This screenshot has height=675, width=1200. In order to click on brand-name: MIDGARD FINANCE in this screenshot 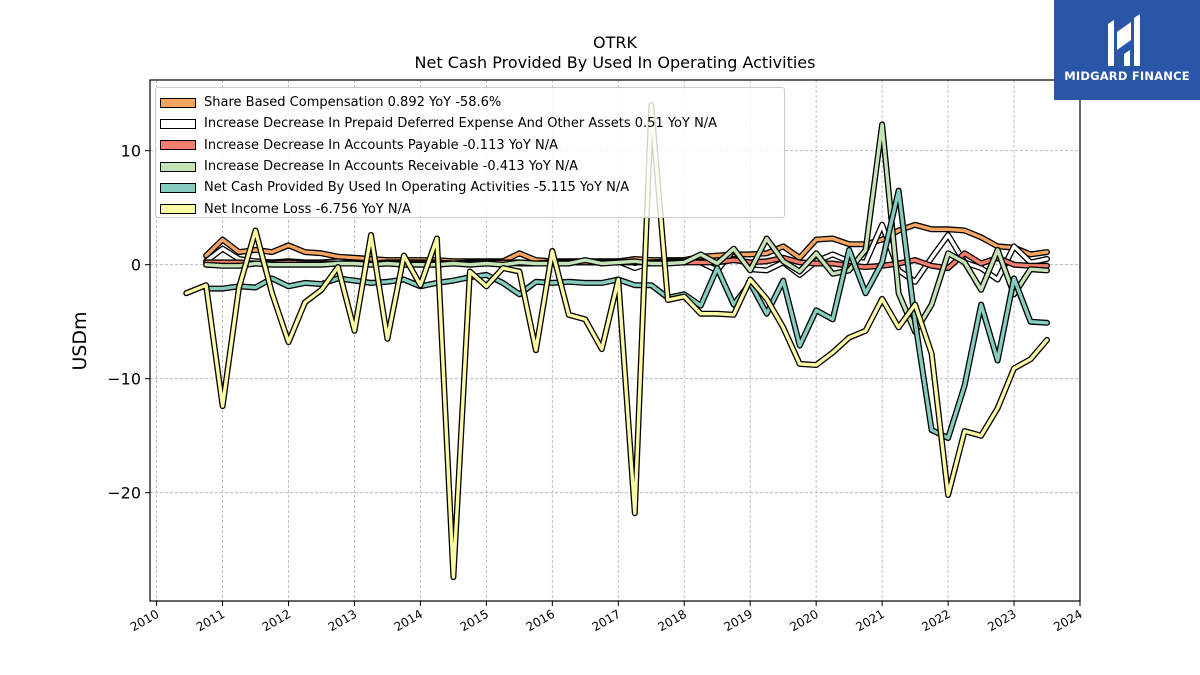, I will do `click(1127, 76)`.